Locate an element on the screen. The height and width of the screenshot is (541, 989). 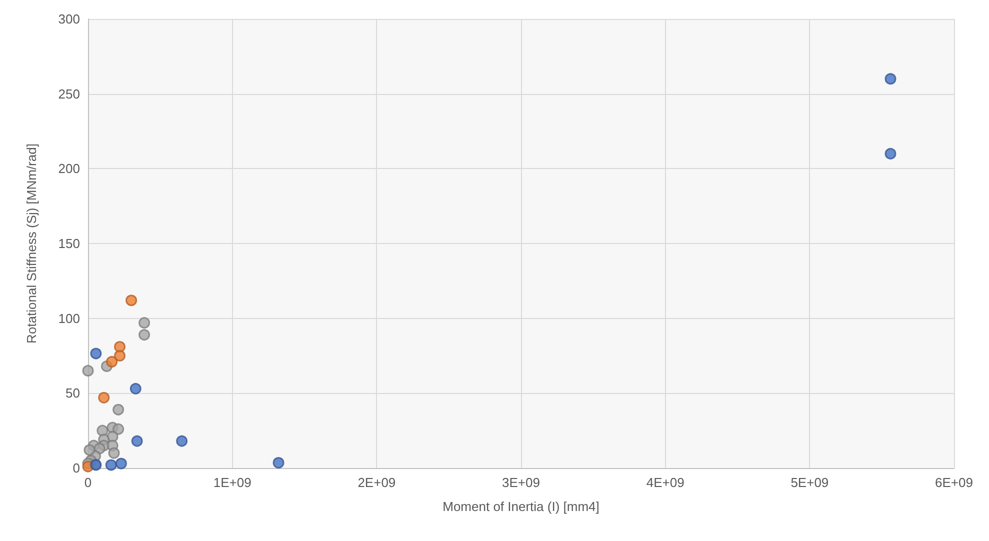
y-tick-label: 0 is located at coordinates (76, 468).